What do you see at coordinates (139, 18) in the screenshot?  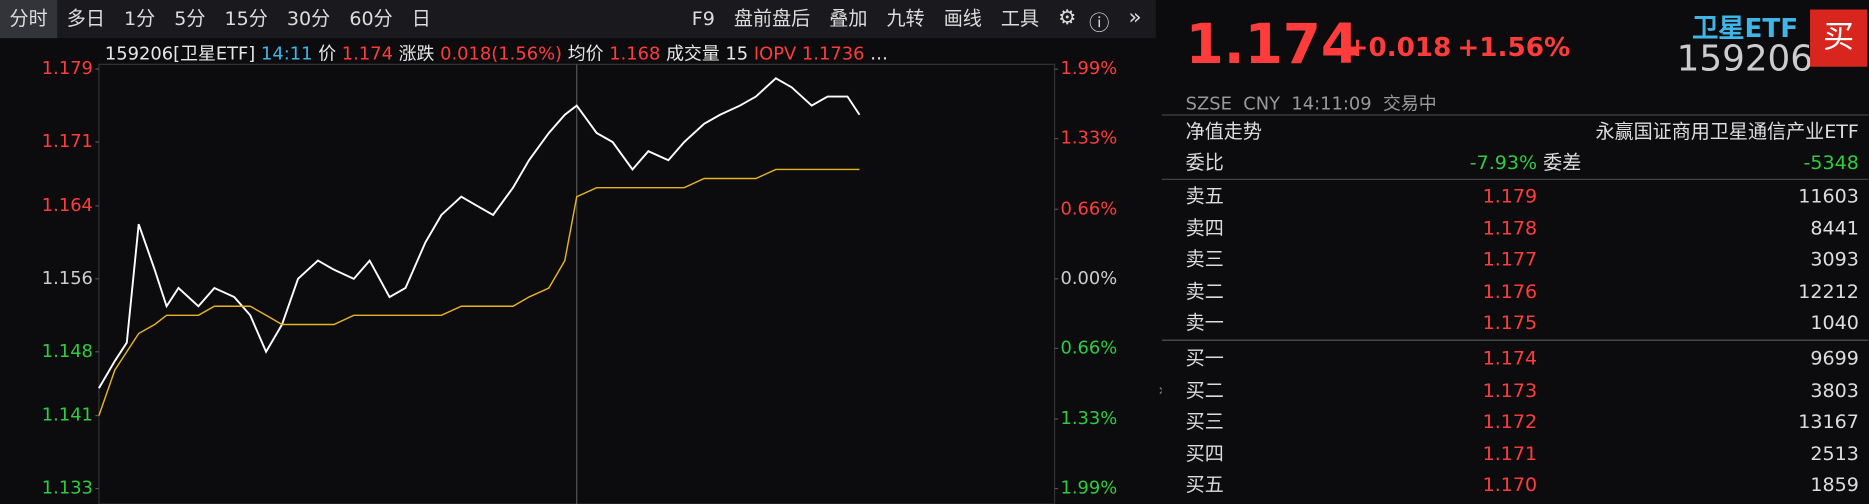 I see `tab: 1分` at bounding box center [139, 18].